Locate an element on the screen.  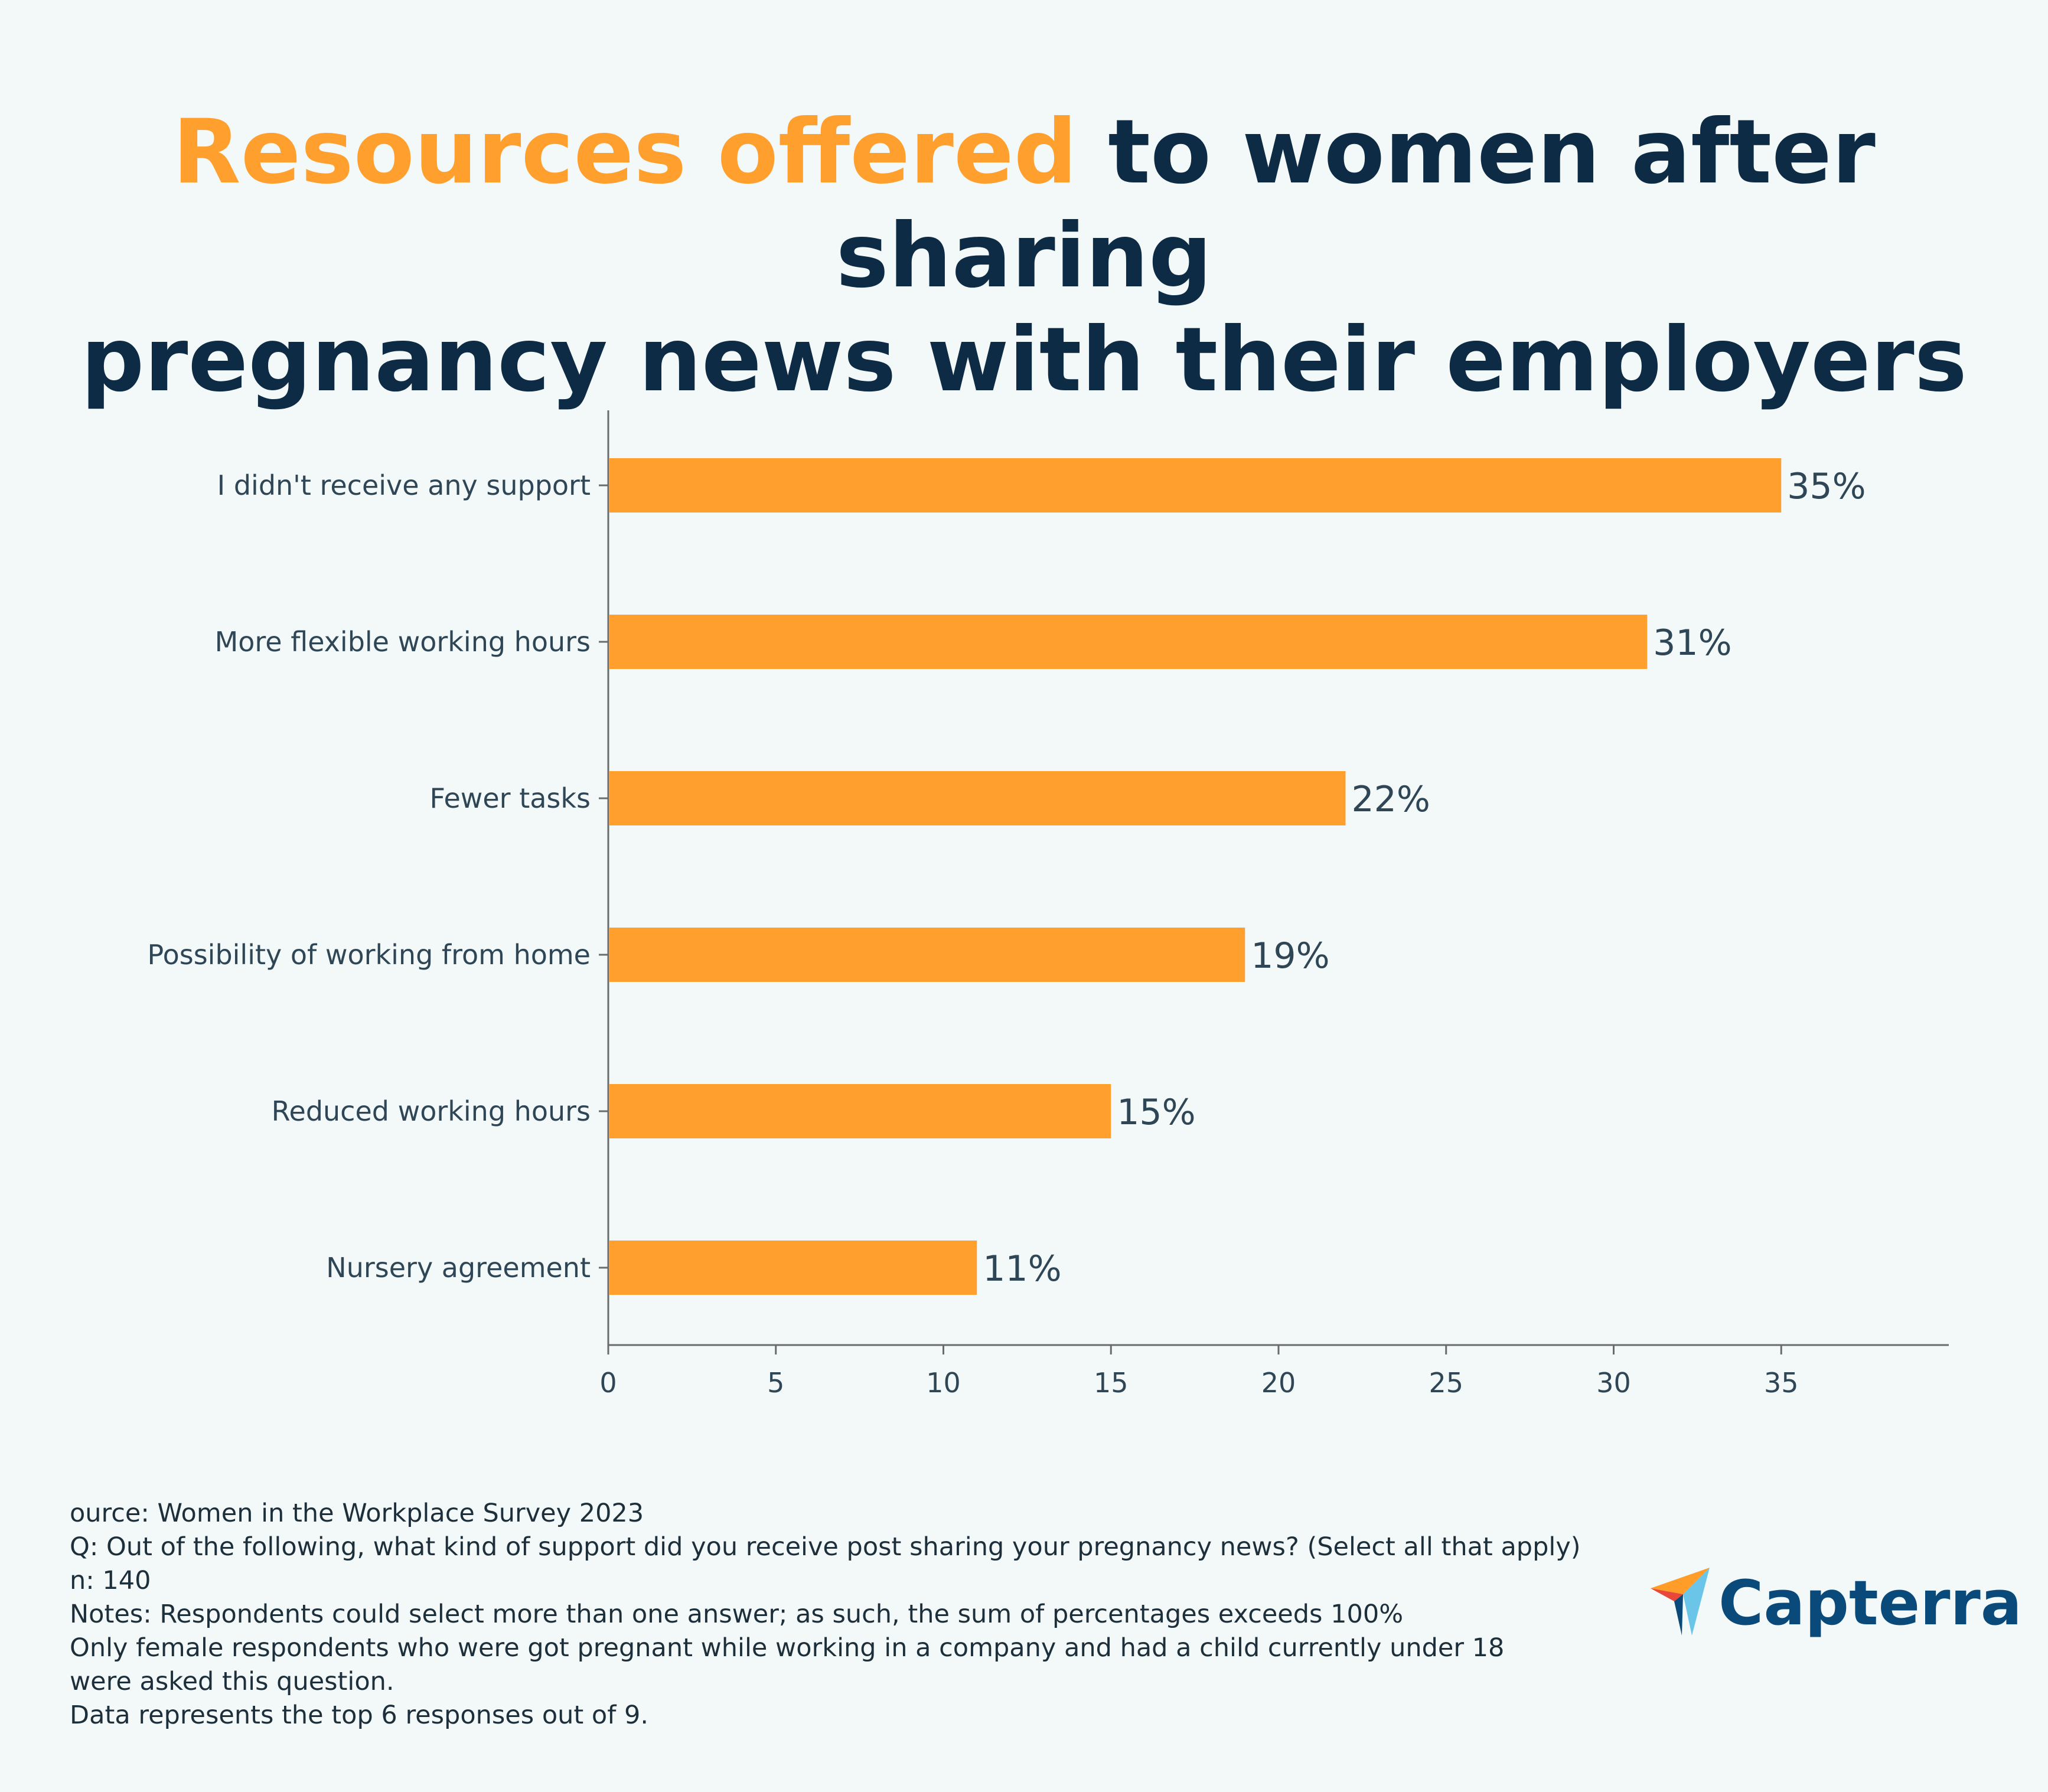
x-tick-label: 5 is located at coordinates (775, 1383).